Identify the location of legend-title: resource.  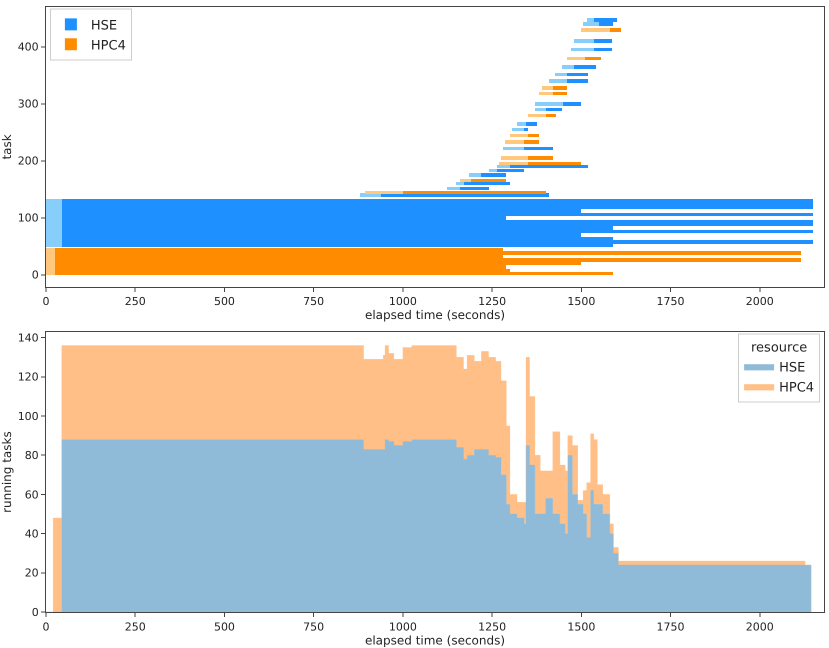
(779, 348).